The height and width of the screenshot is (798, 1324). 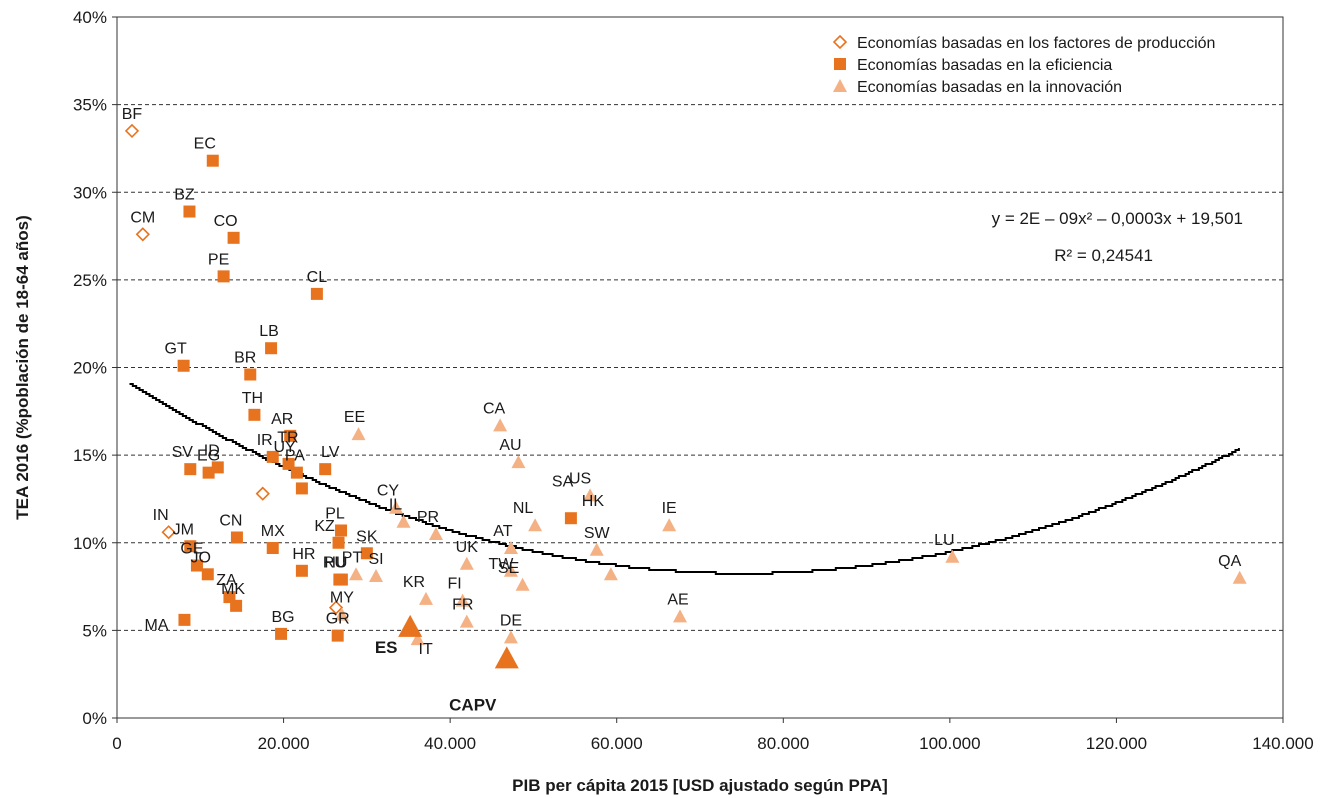 I want to click on pe-label: PE, so click(x=218, y=259).